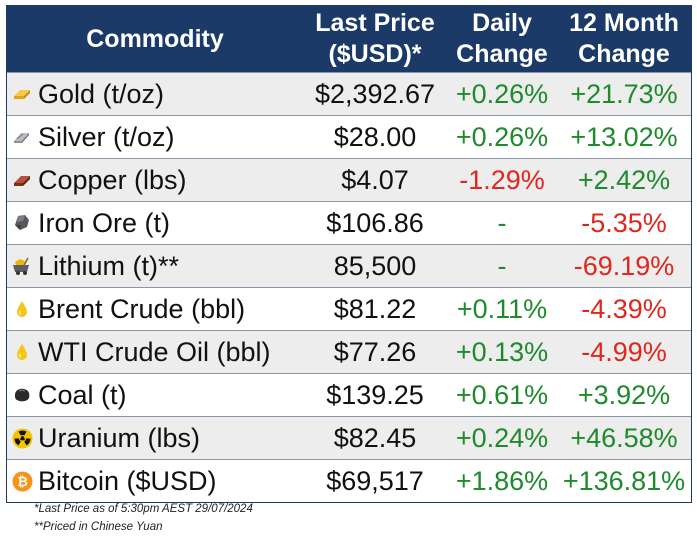 Image resolution: width=697 pixels, height=536 pixels. What do you see at coordinates (112, 179) in the screenshot?
I see `commodity-name: Copper (lbs)` at bounding box center [112, 179].